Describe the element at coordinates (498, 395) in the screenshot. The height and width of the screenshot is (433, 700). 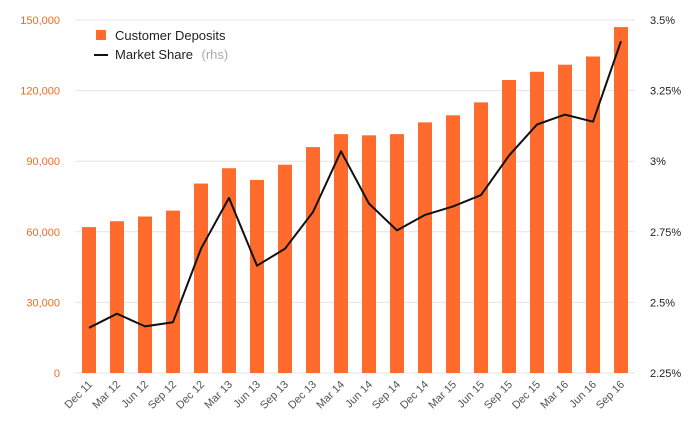
I see `x-axis-tick-label: Sep 15` at that location.